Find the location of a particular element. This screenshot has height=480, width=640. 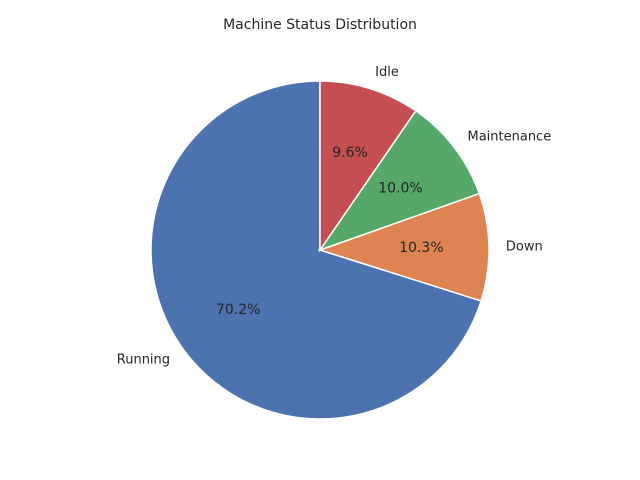

pie-slice-down is located at coordinates (403, 247).